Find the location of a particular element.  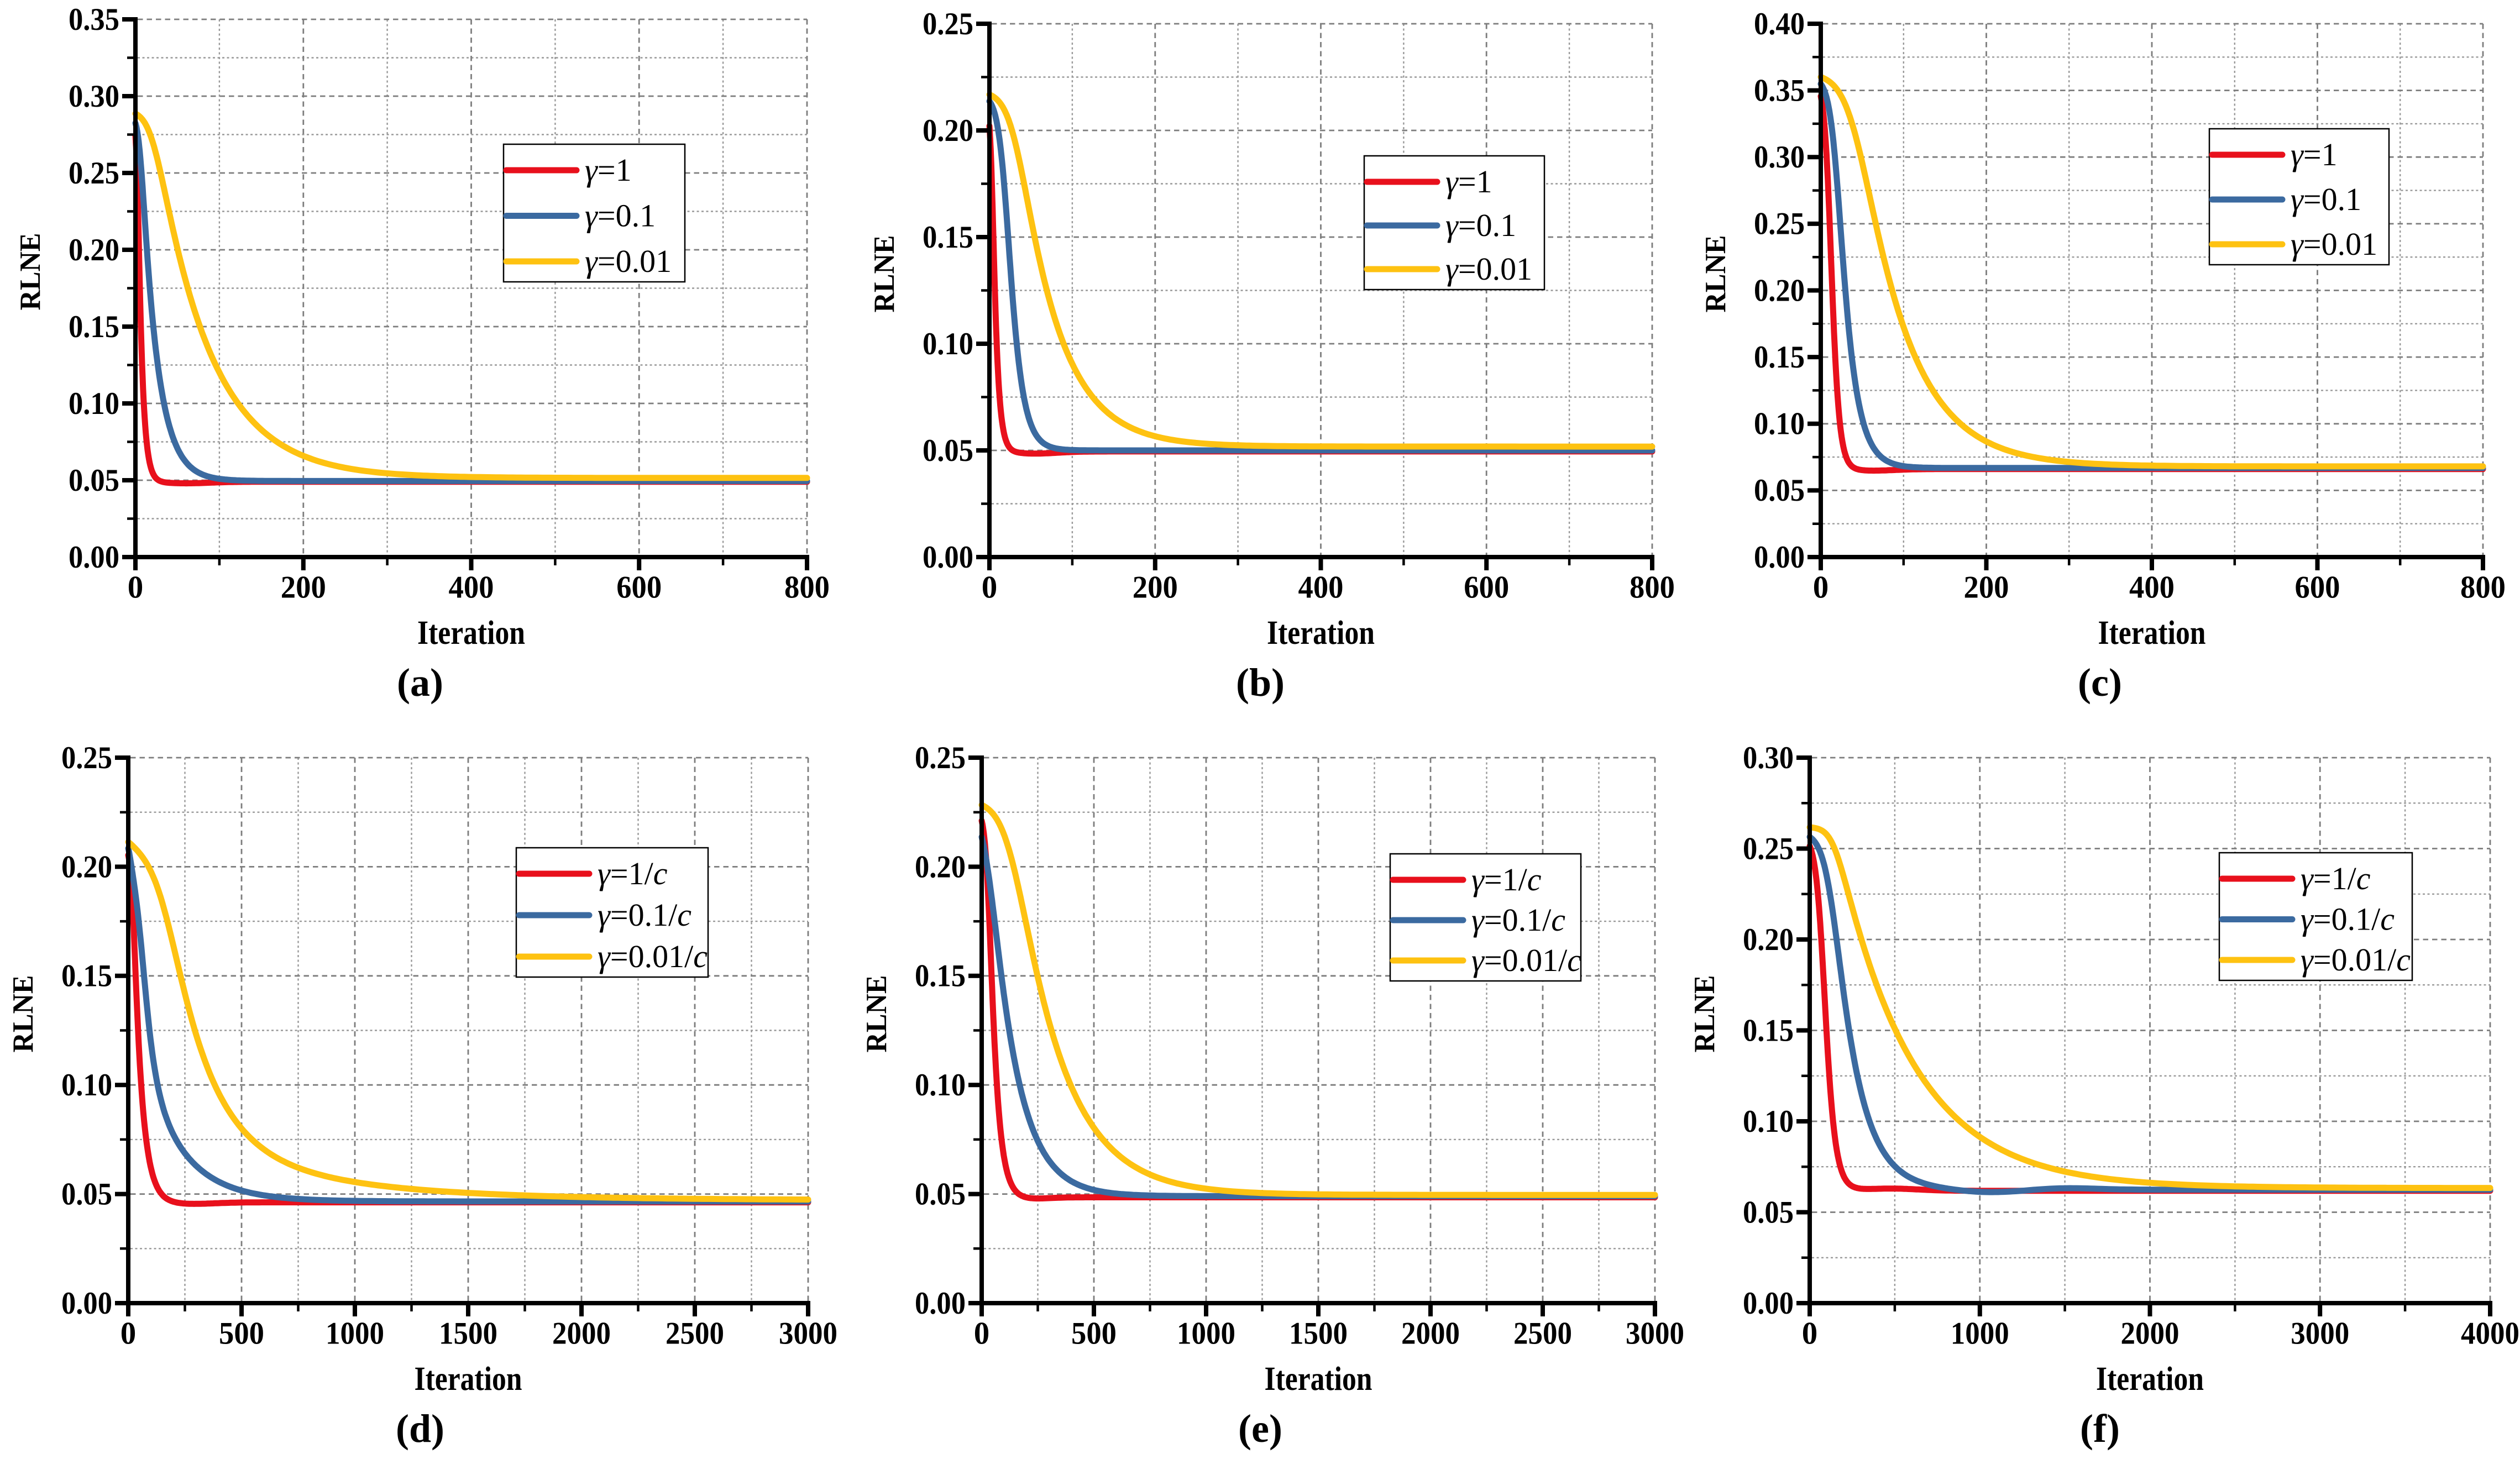

svg-text: 0.40 is located at coordinates (1779, 24).